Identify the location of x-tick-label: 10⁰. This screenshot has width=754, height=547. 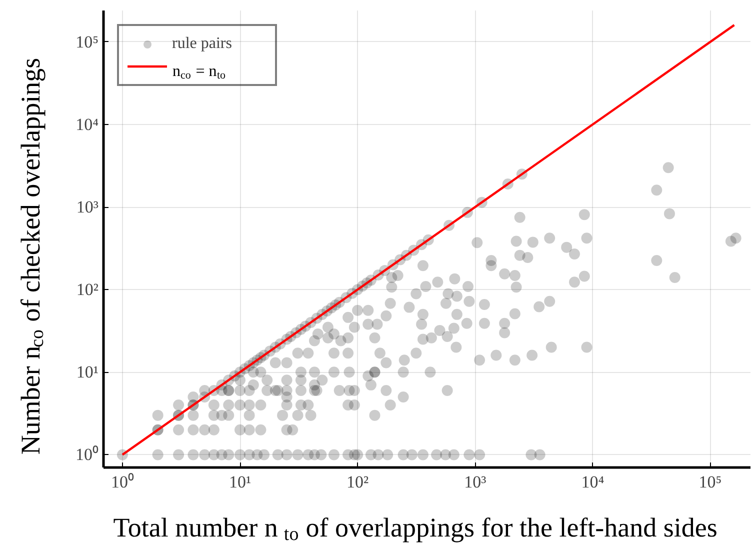
(122, 482).